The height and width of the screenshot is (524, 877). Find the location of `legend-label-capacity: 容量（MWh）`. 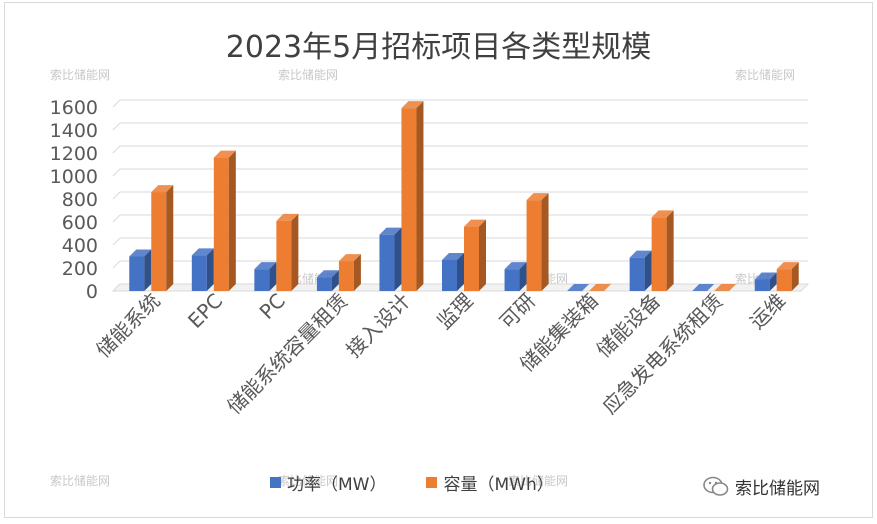

legend-label-capacity: 容量（MWh） is located at coordinates (498, 485).